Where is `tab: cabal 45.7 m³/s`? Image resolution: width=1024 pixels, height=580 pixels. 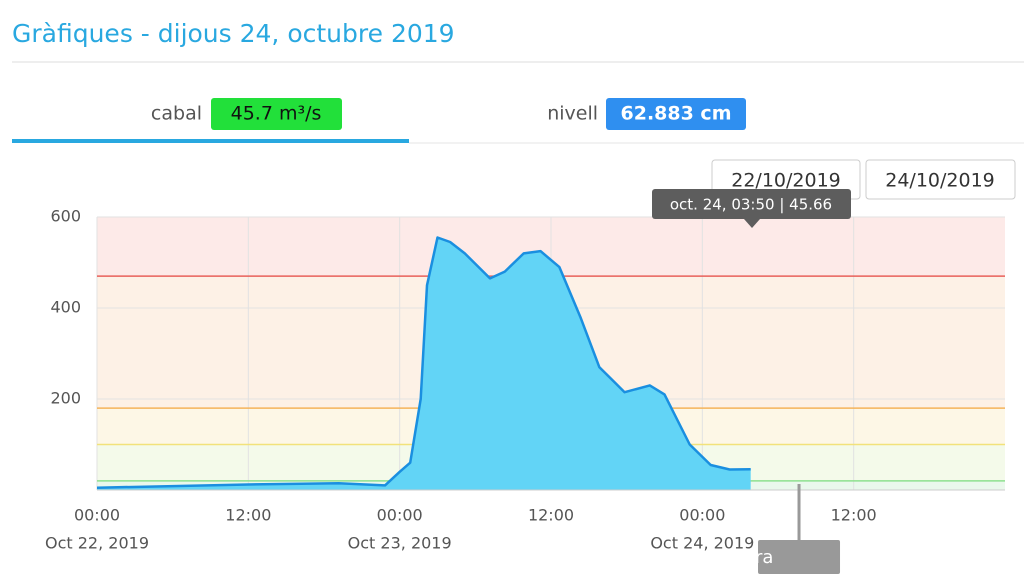 tab: cabal 45.7 m³/s is located at coordinates (246, 114).